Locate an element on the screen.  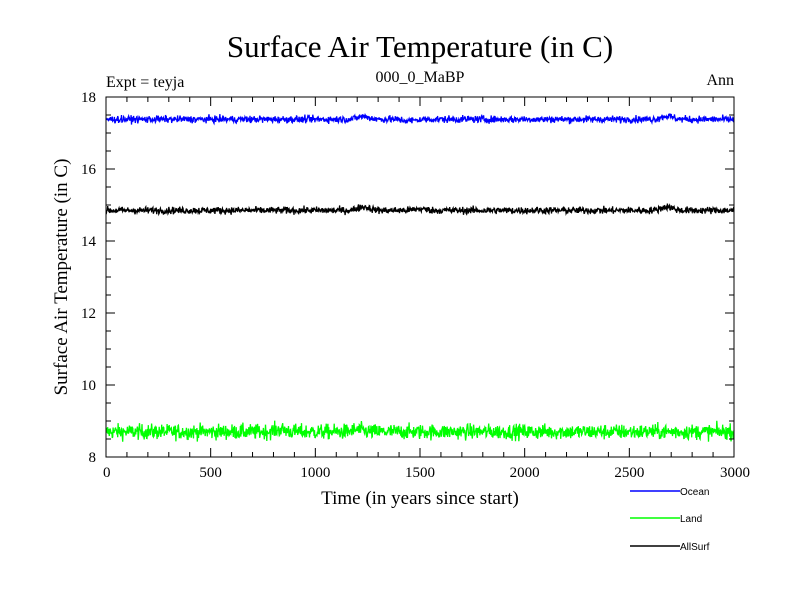
x-tick-label: 0 is located at coordinates (107, 473).